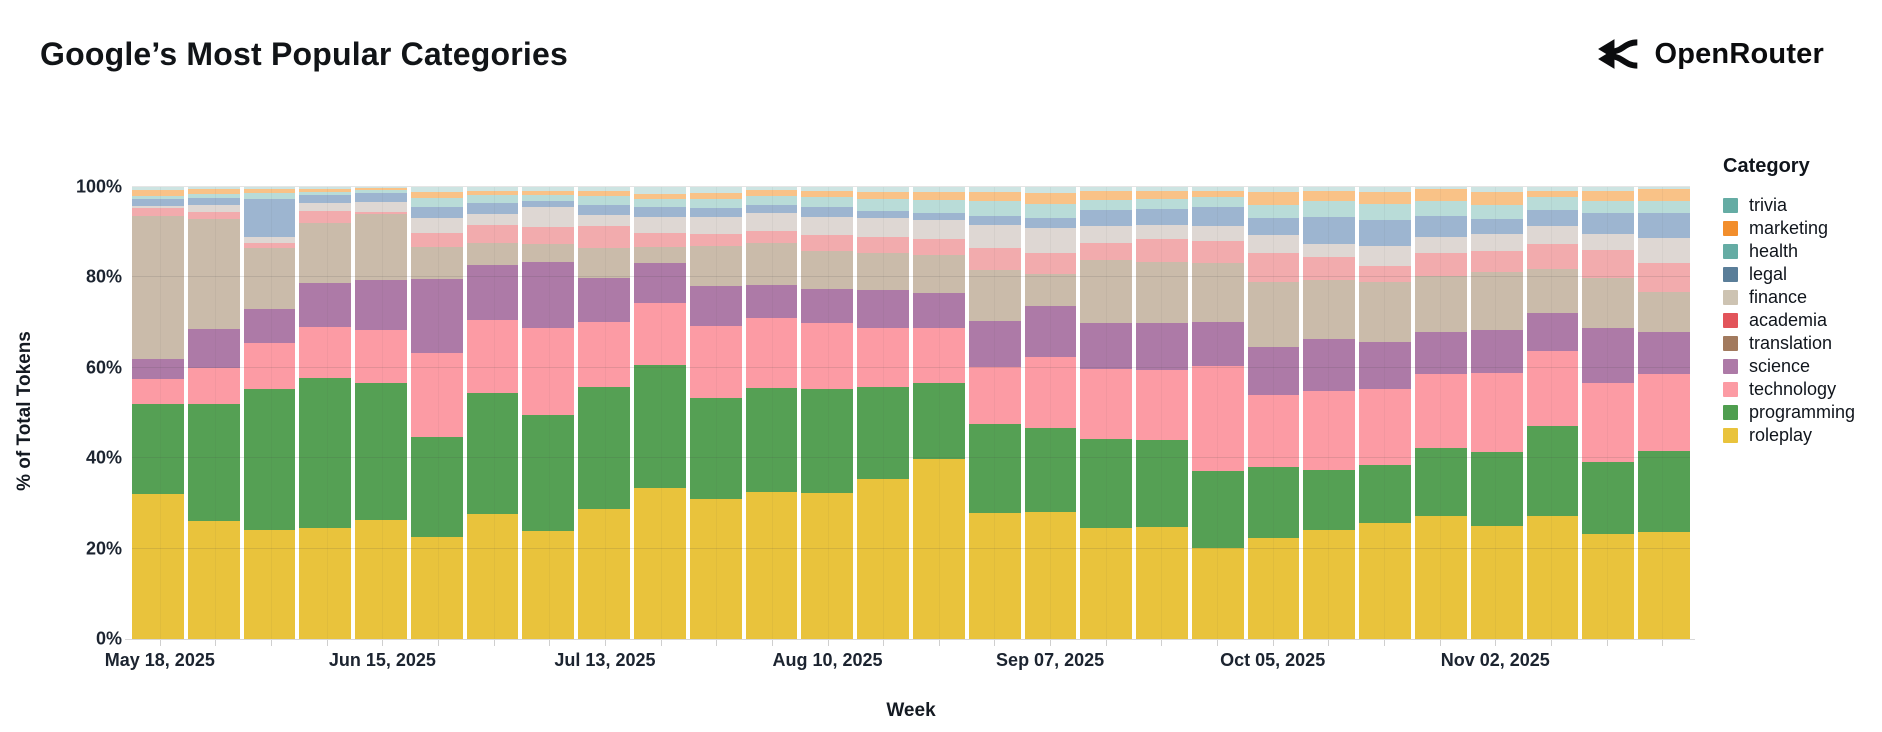 This screenshot has height=732, width=1882. What do you see at coordinates (1789, 228) in the screenshot?
I see `legend-item-marketing: marketing` at bounding box center [1789, 228].